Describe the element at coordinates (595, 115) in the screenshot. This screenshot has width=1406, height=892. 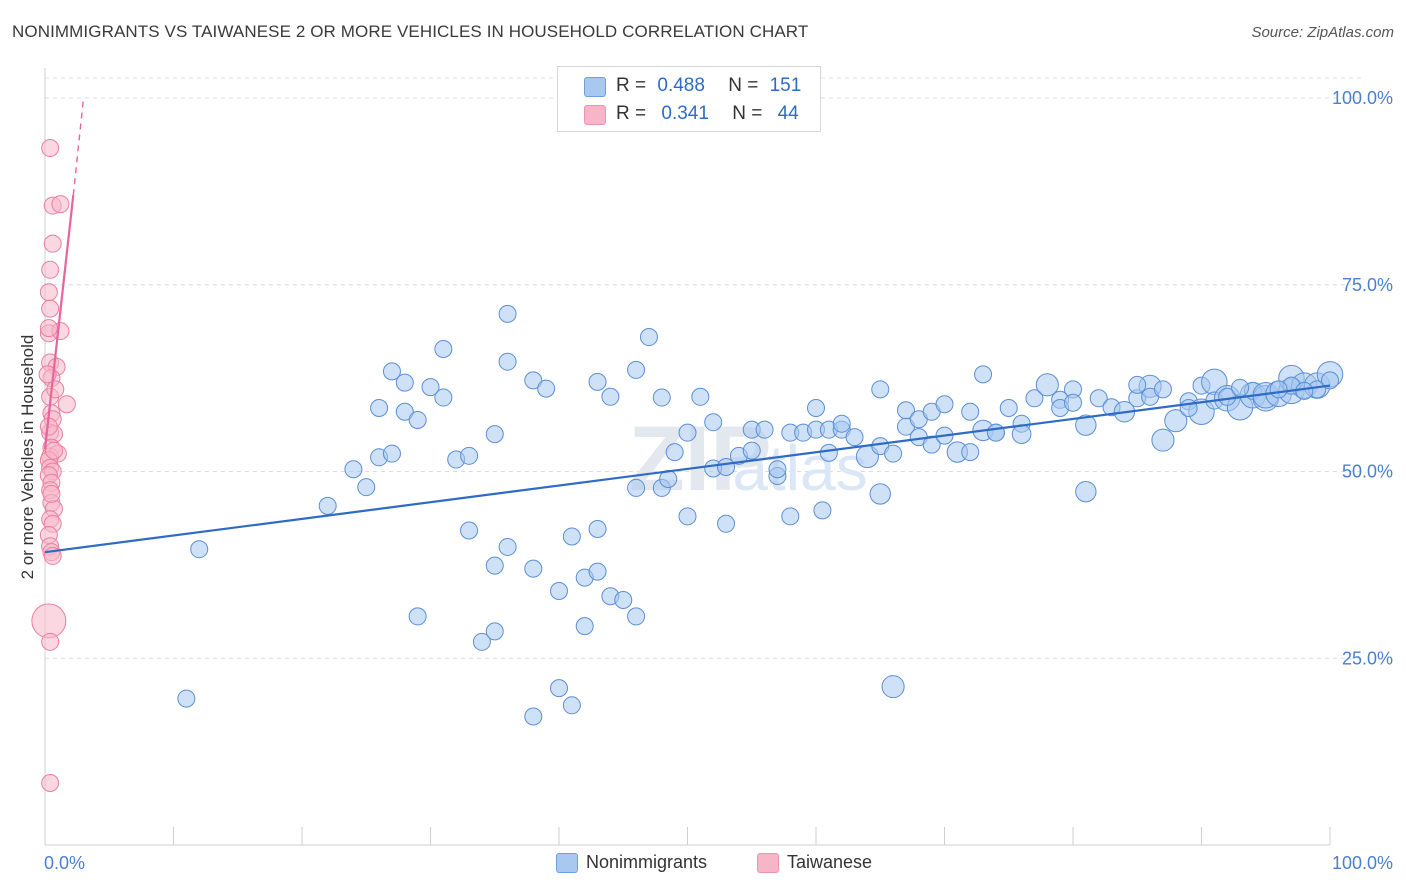
I see `legend-swatch-pink` at that location.